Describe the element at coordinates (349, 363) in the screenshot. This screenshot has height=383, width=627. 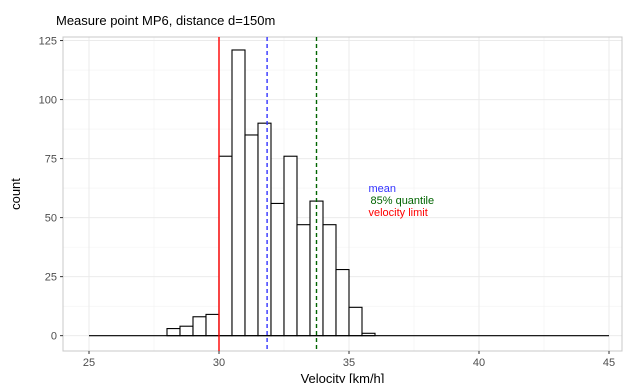
I see `x-tick-label: 35` at that location.